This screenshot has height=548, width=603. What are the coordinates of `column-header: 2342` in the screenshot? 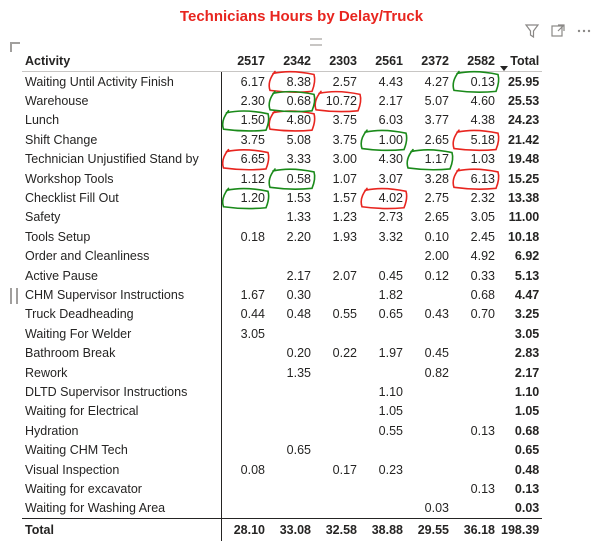 It's located at (291, 61).